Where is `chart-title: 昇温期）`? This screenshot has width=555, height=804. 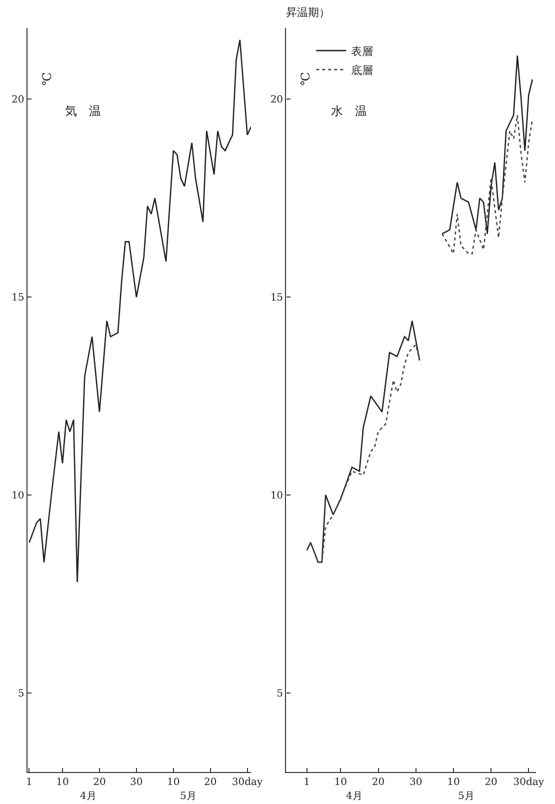
chart-title: 昇温期） is located at coordinates (308, 12).